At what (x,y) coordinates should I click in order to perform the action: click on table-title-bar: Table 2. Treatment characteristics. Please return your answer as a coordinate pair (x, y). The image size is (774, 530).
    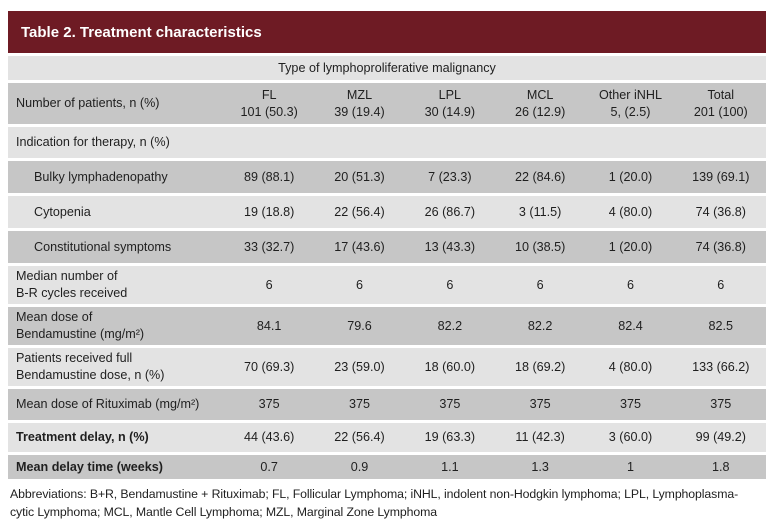
    Looking at the image, I should click on (387, 32).